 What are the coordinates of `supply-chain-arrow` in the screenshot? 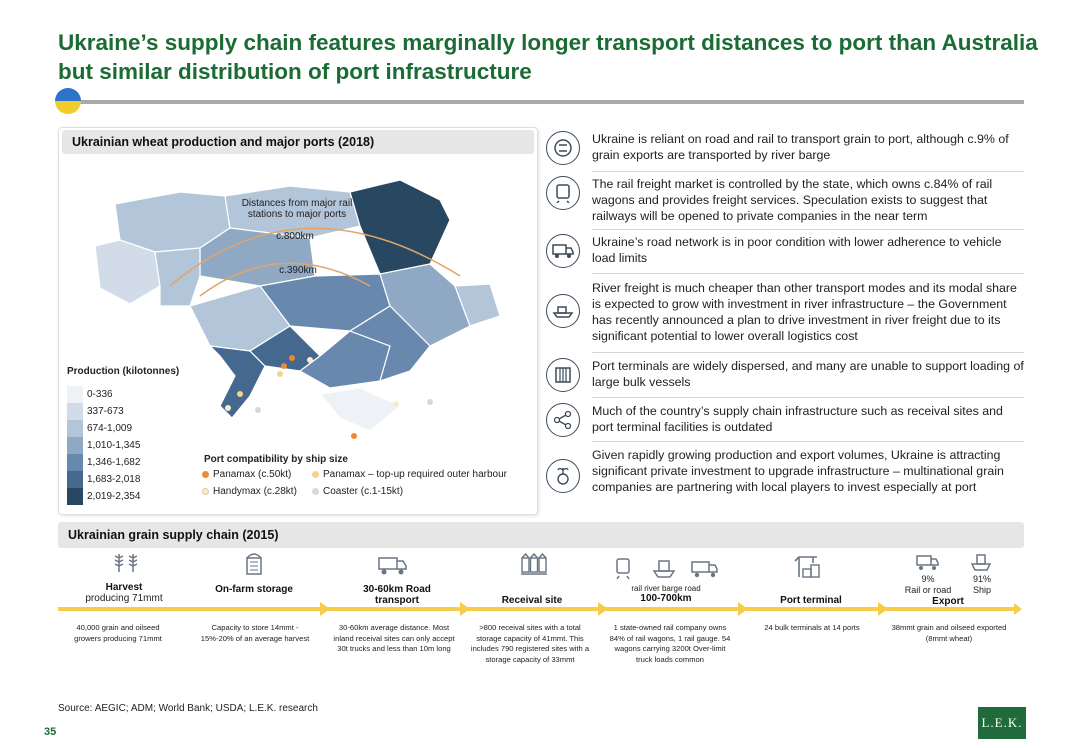 It's located at (540, 609).